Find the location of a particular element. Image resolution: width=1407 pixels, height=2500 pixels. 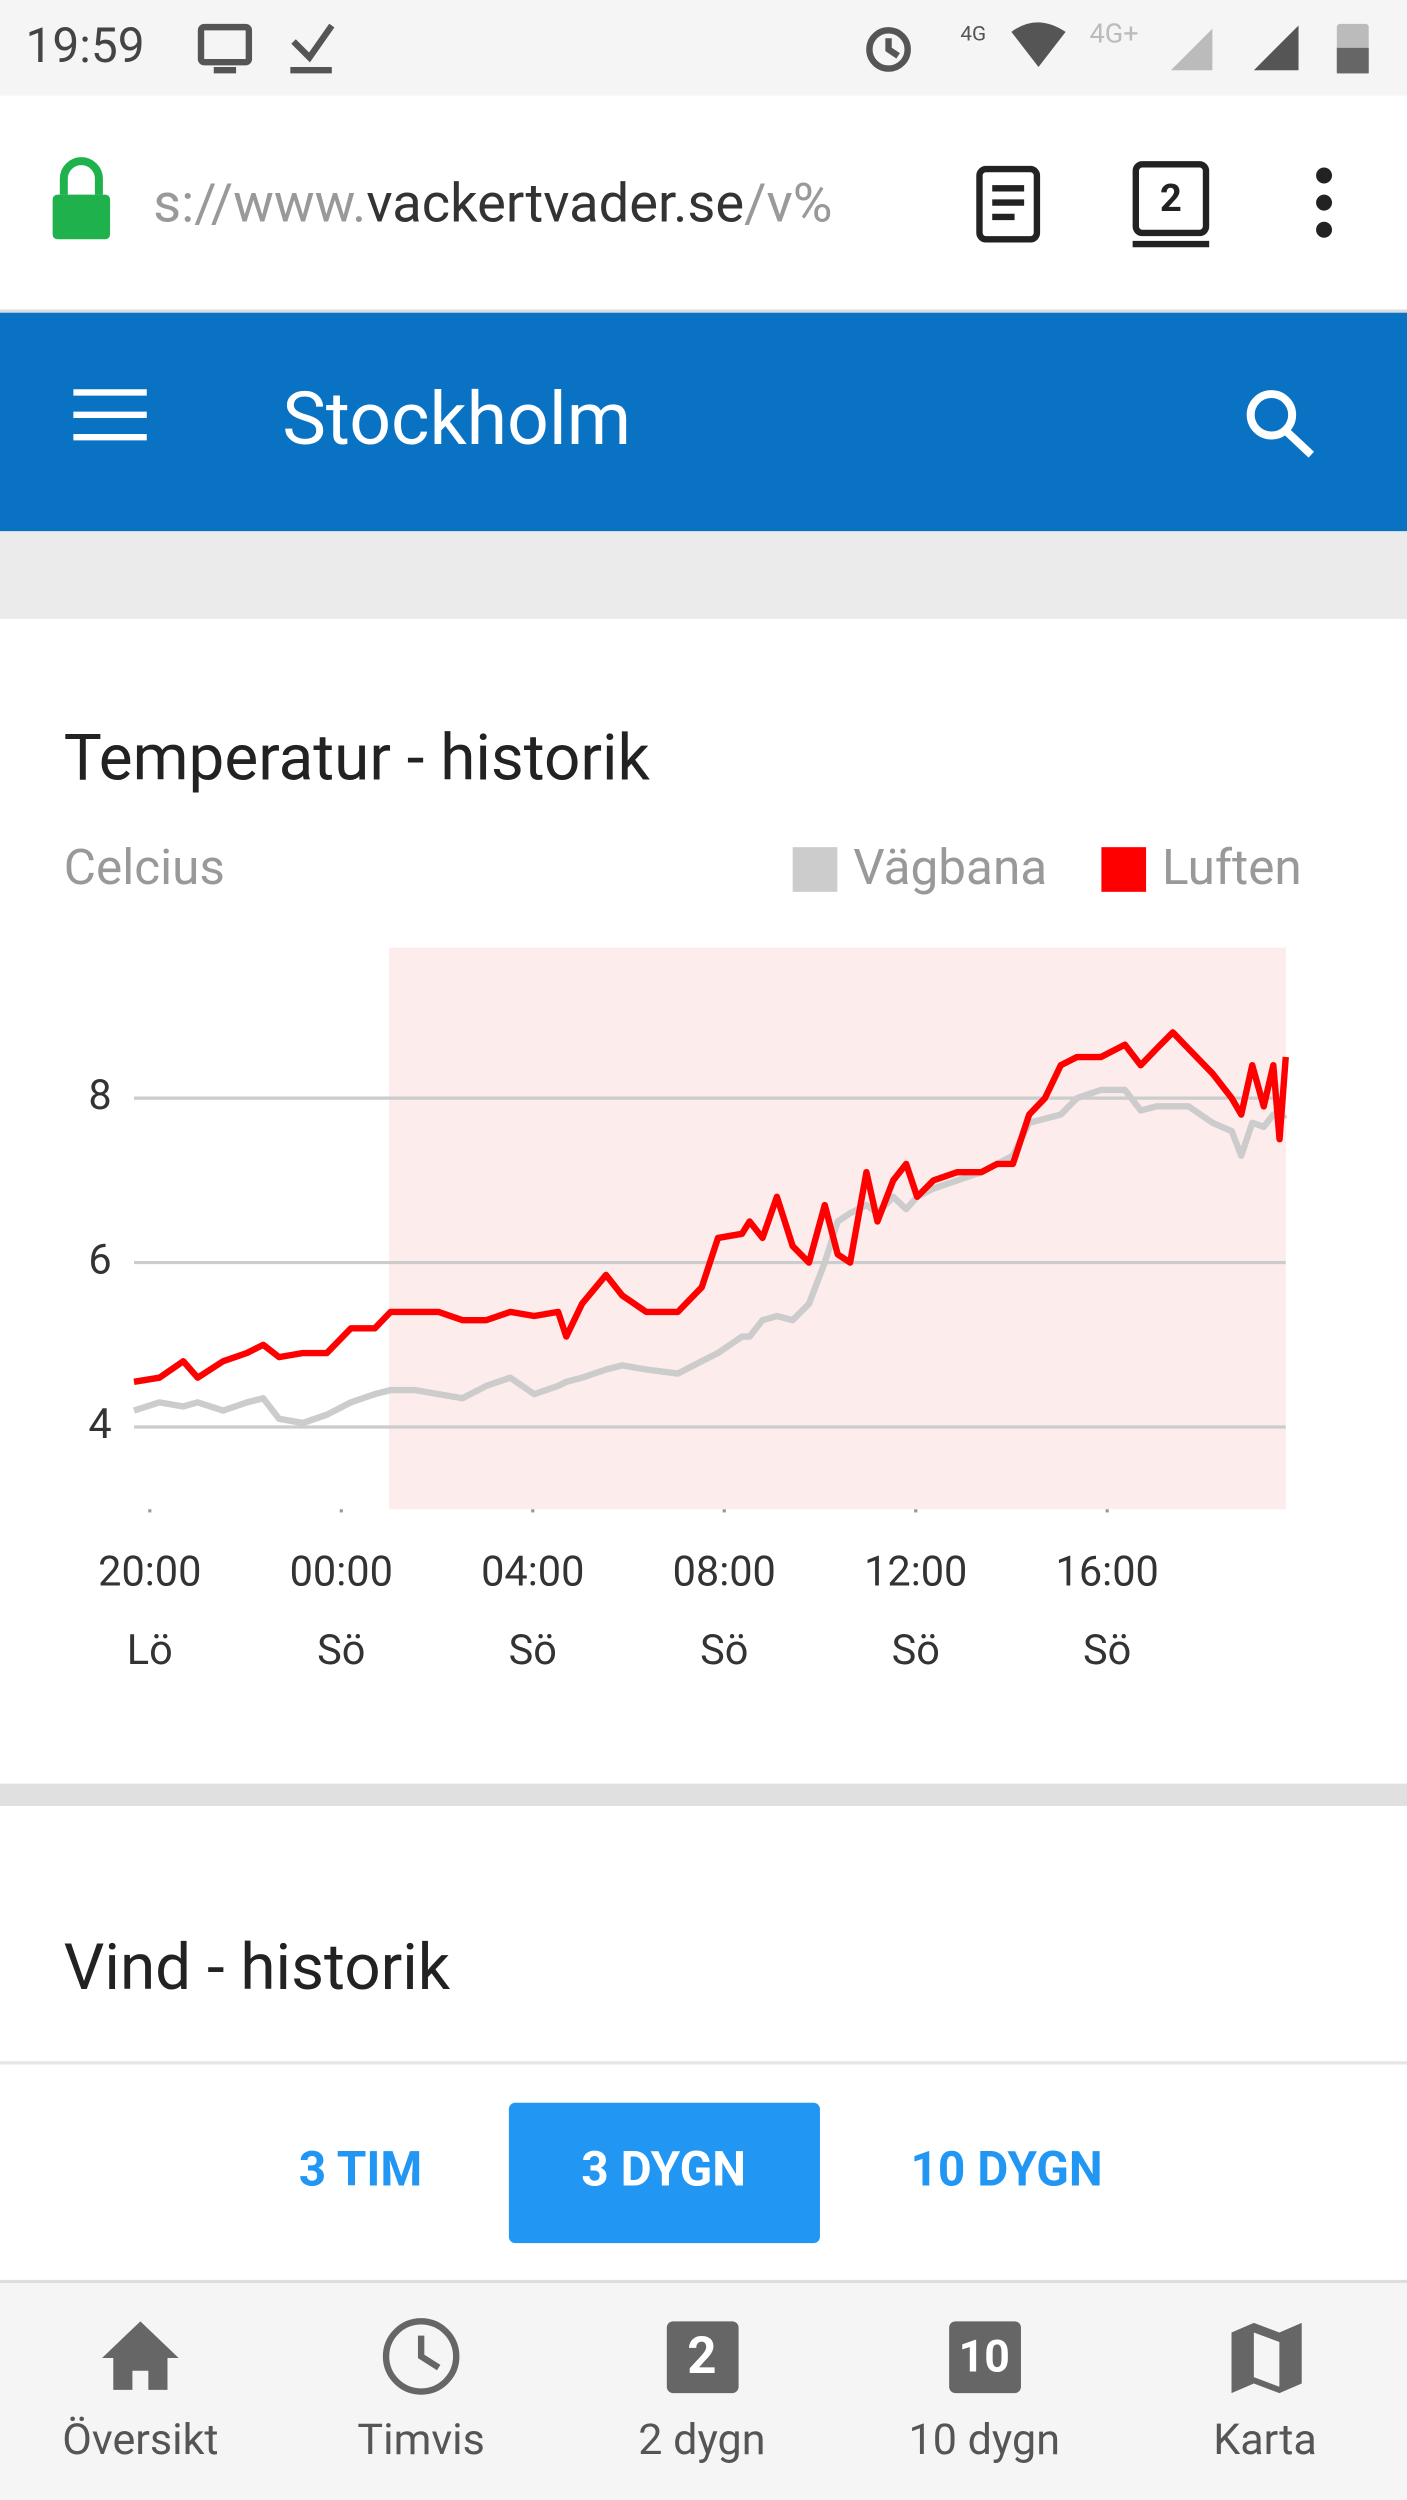

x-tick-label: 04:00 is located at coordinates (532, 1573).